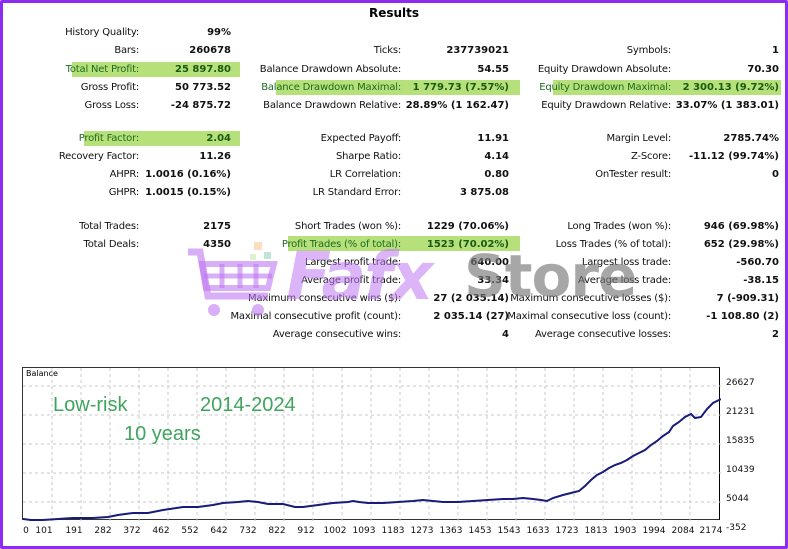 This screenshot has height=549, width=788. Describe the element at coordinates (203, 87) in the screenshot. I see `stat-value: 50 773.52` at that location.